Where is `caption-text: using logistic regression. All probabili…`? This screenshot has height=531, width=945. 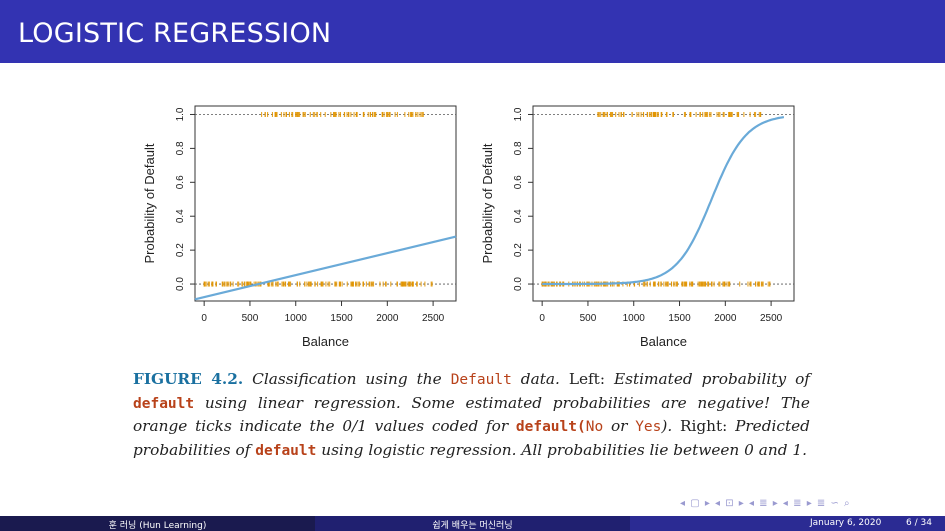
caption-text: using logistic regression. All probabili… is located at coordinates (564, 449).